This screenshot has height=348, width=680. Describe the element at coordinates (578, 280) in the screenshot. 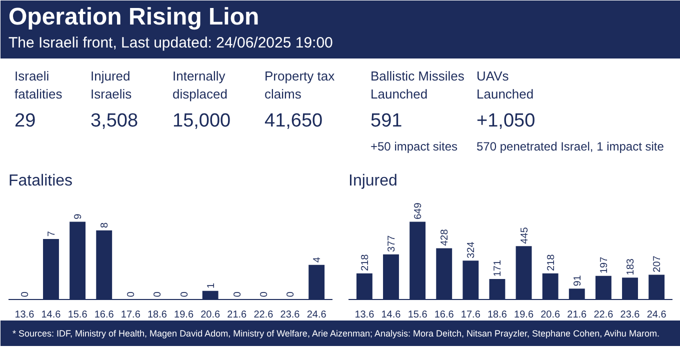

I see `data-label: 91` at that location.